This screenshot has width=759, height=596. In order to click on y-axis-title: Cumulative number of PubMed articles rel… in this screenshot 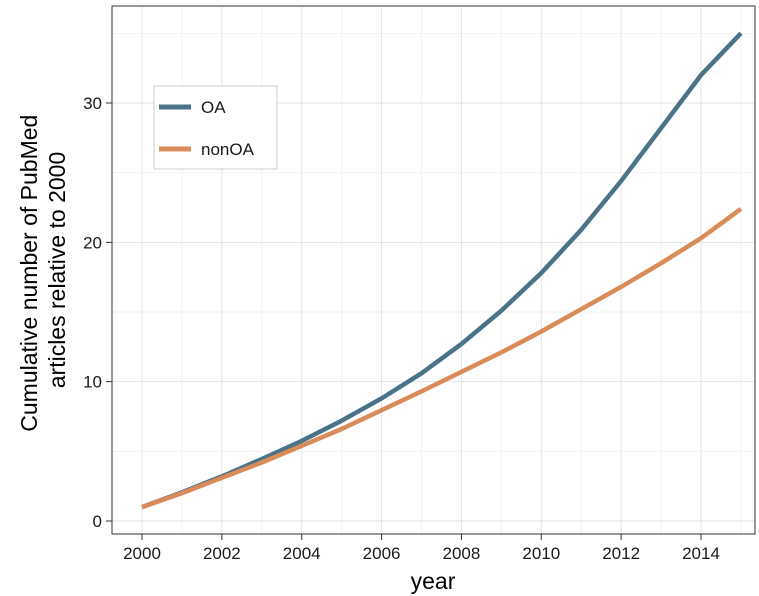, I will do `click(43, 269)`.